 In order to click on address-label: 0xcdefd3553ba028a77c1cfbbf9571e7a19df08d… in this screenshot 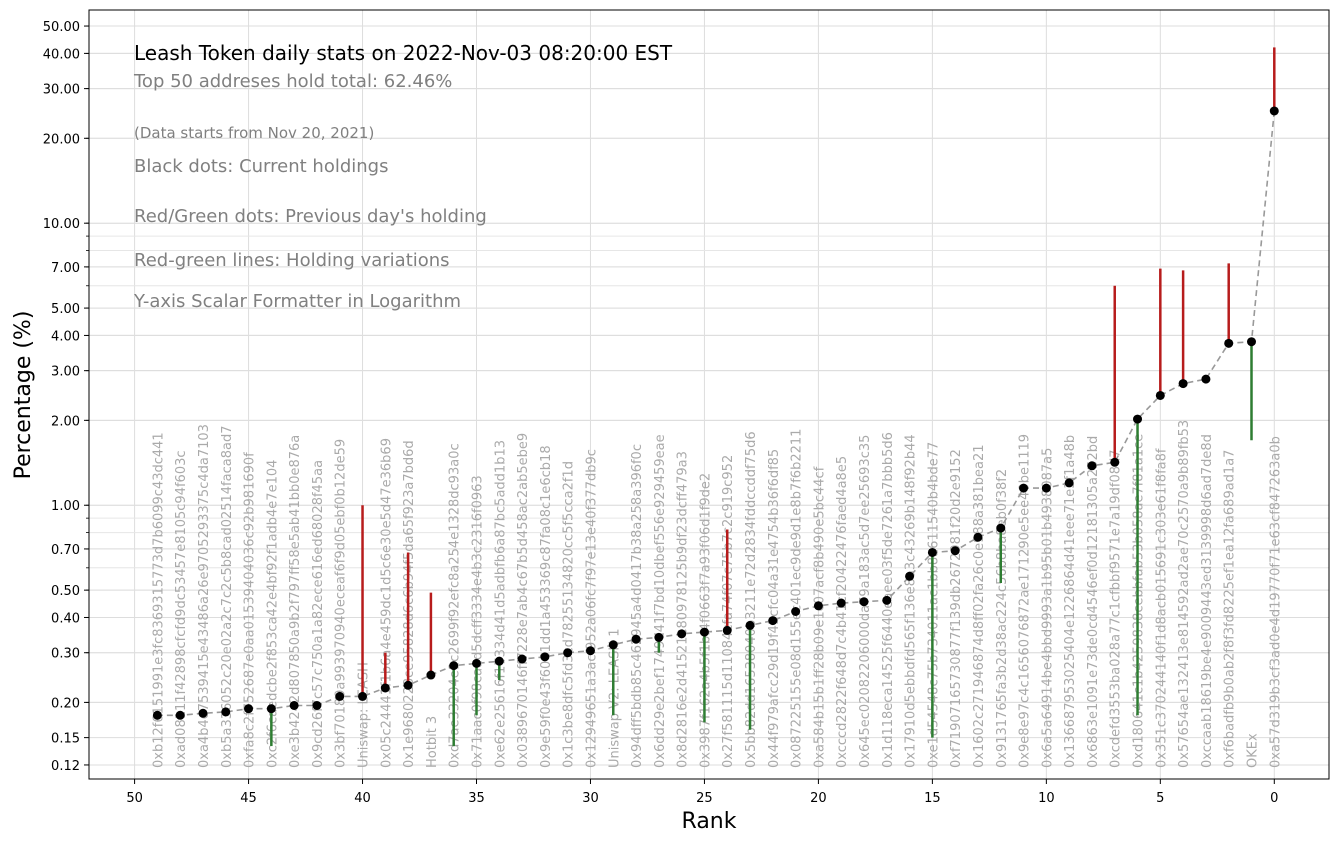, I will do `click(1116, 608)`.